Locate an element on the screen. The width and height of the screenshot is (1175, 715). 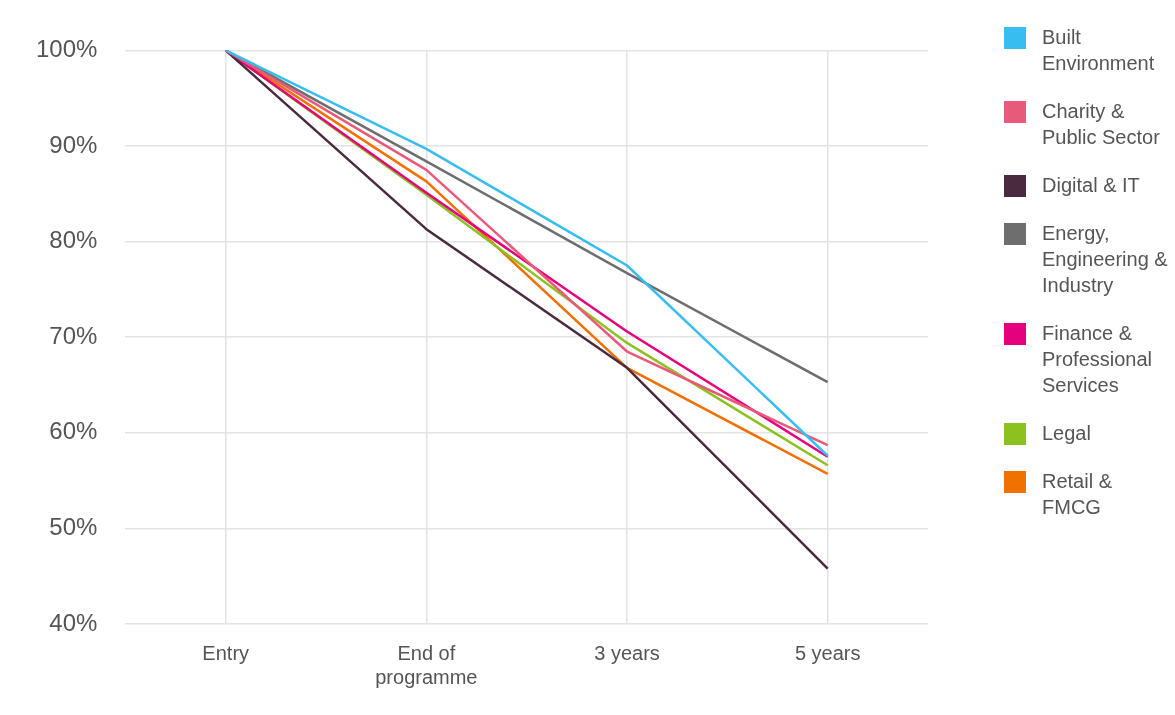
x-tick-label: Entry is located at coordinates (226, 652).